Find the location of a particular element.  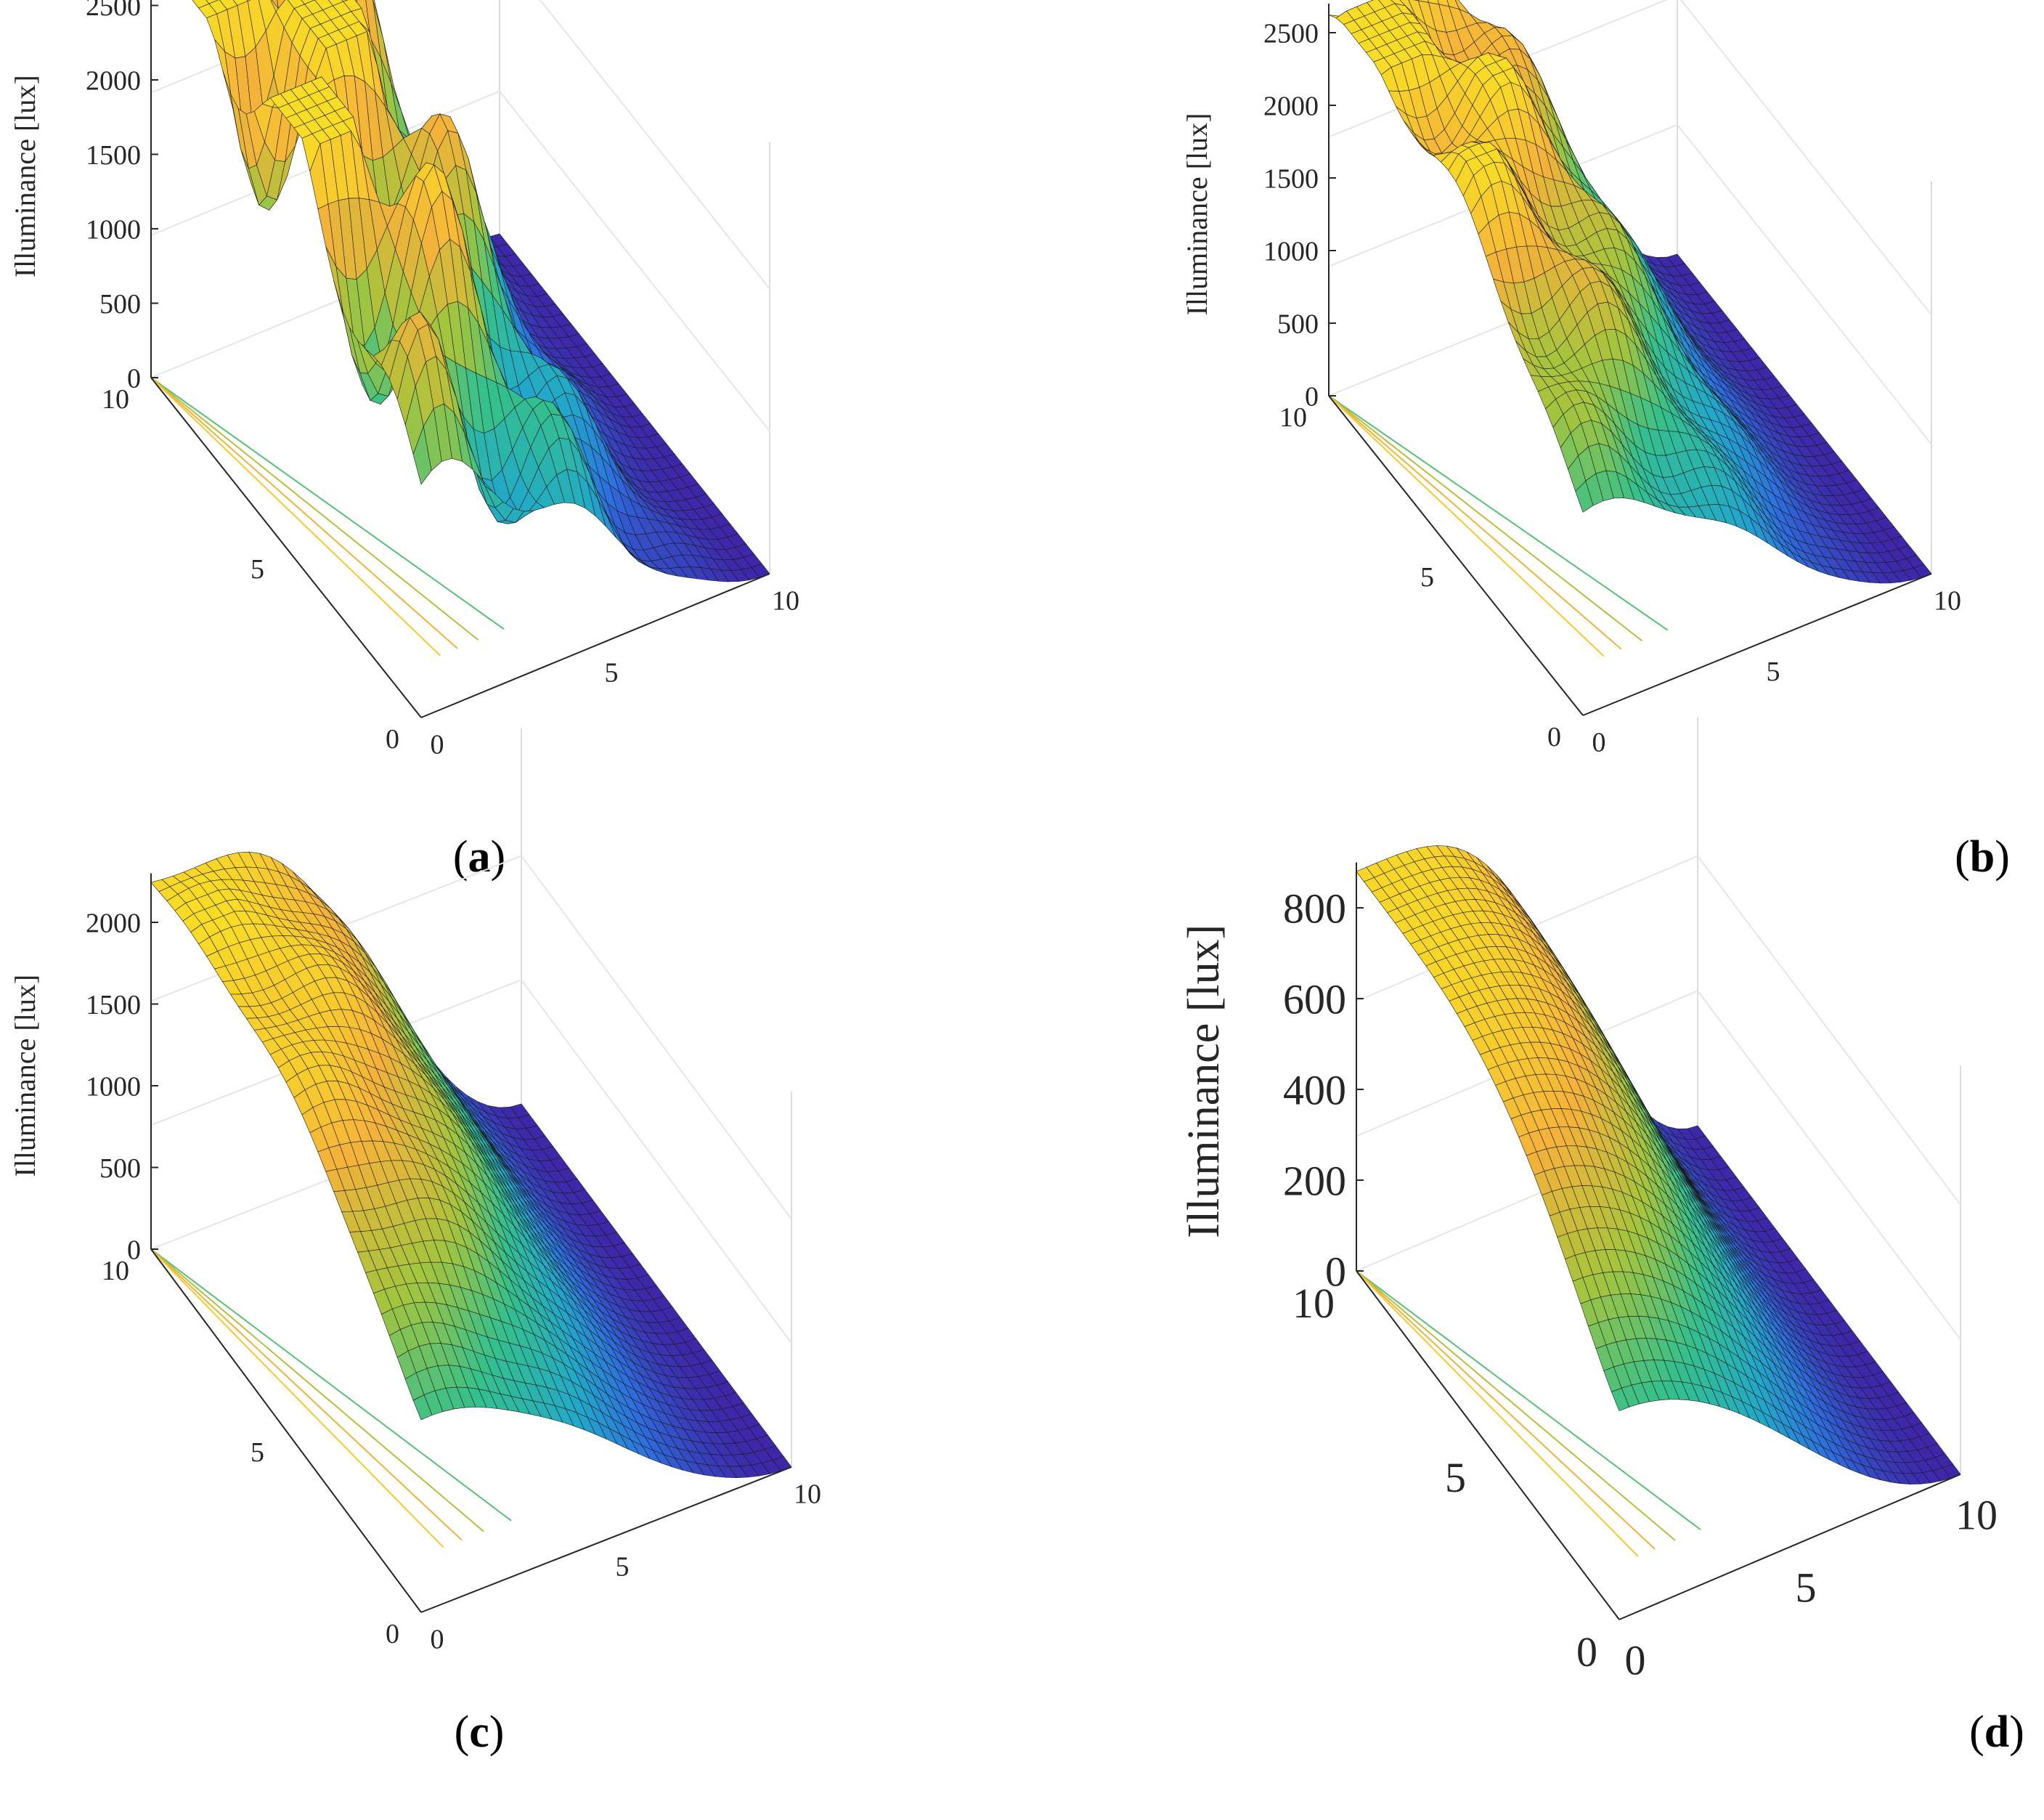

surface-mesh-b is located at coordinates (1630, 292).